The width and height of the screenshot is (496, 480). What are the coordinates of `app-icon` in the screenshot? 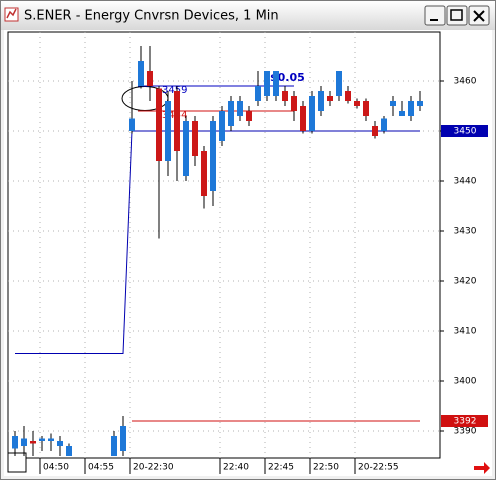 It's located at (11, 14).